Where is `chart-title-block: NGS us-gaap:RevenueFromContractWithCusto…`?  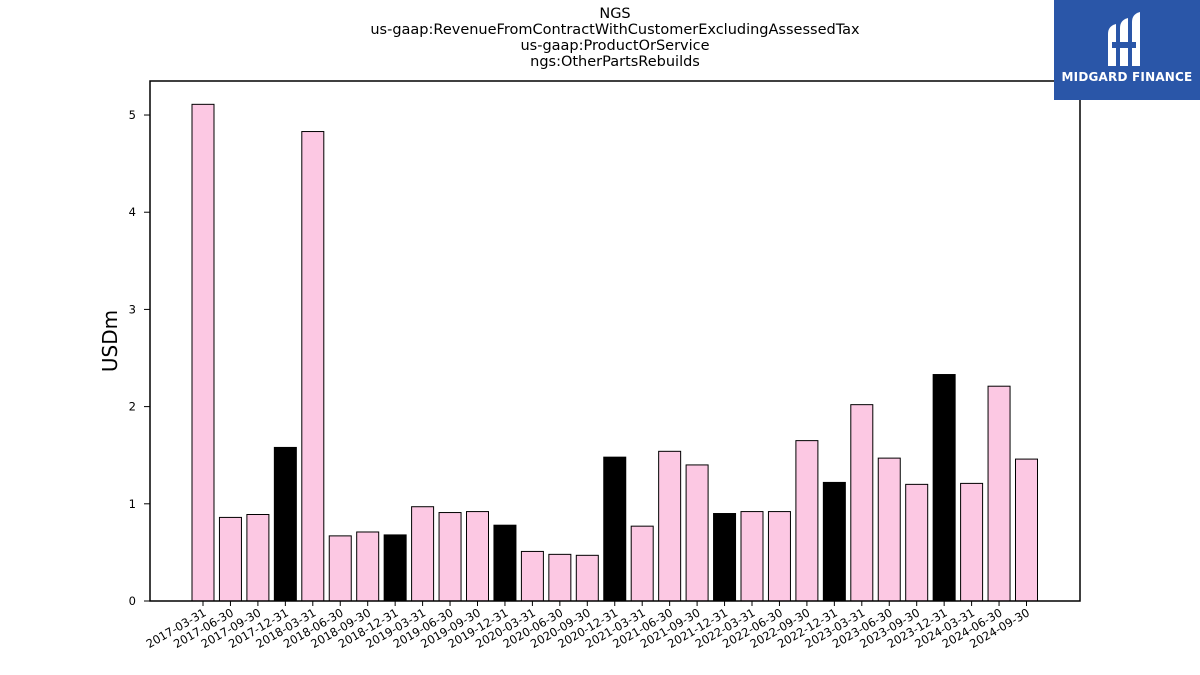 chart-title-block: NGS us-gaap:RevenueFromContractWithCusto… is located at coordinates (615, 38).